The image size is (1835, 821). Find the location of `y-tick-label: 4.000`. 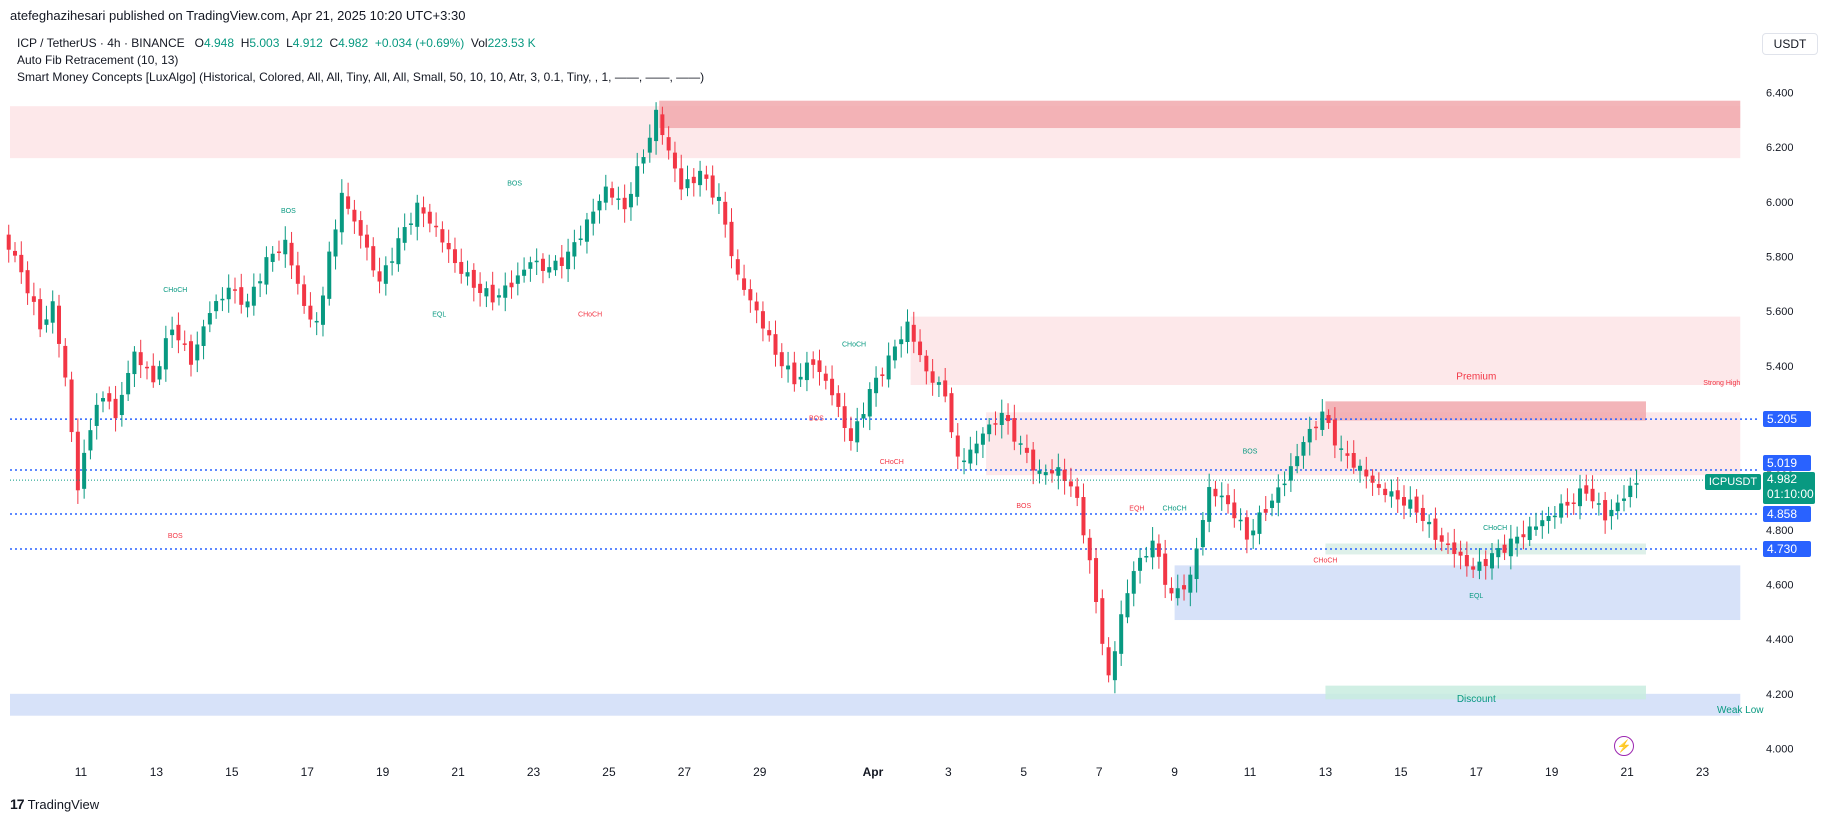

y-tick-label: 4.000 is located at coordinates (1780, 750).